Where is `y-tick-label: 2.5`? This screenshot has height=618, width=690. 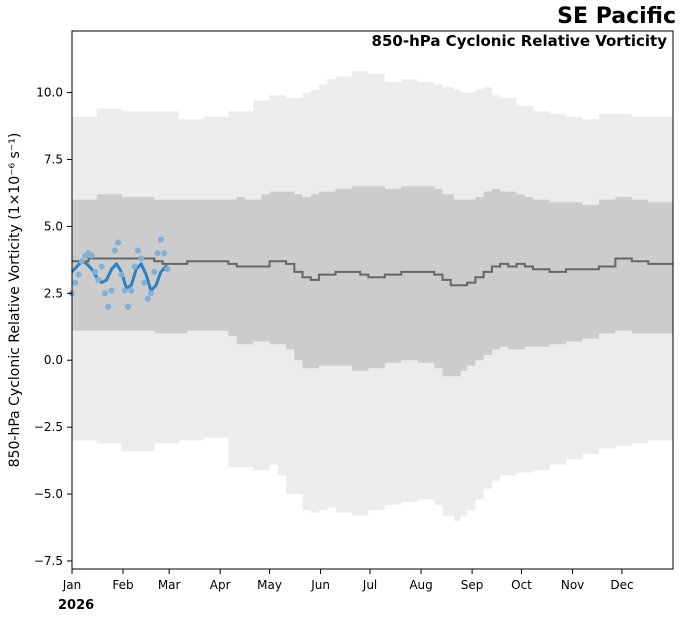 y-tick-label: 2.5 is located at coordinates (53, 293).